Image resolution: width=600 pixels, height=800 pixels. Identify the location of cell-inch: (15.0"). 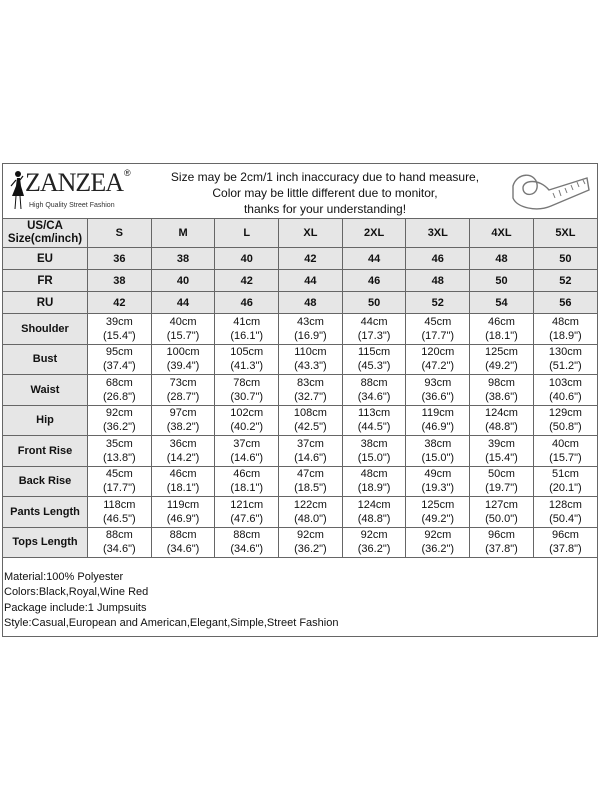
(438, 457).